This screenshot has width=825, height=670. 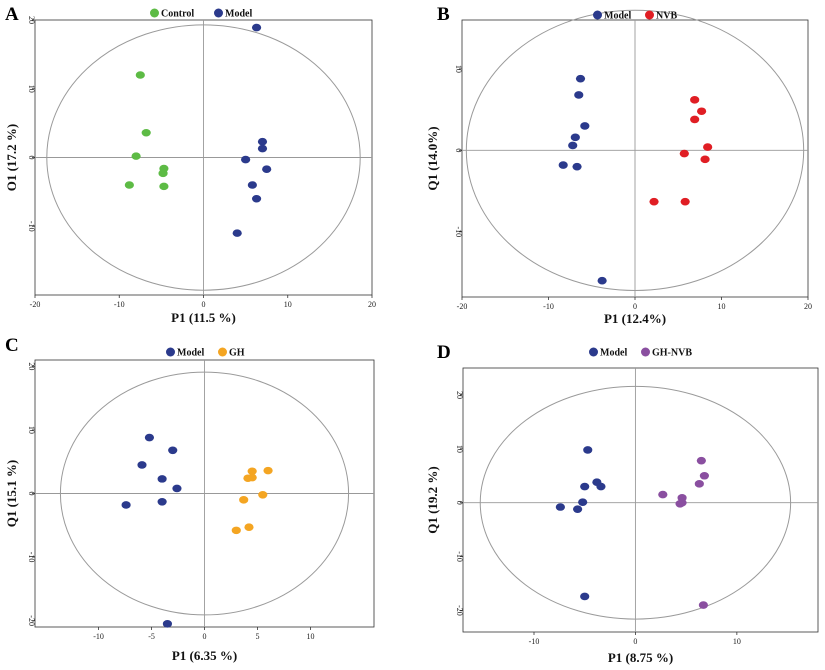 What do you see at coordinates (458, 231) in the screenshot?
I see `panel-b-ytick-label: -10` at bounding box center [458, 231].